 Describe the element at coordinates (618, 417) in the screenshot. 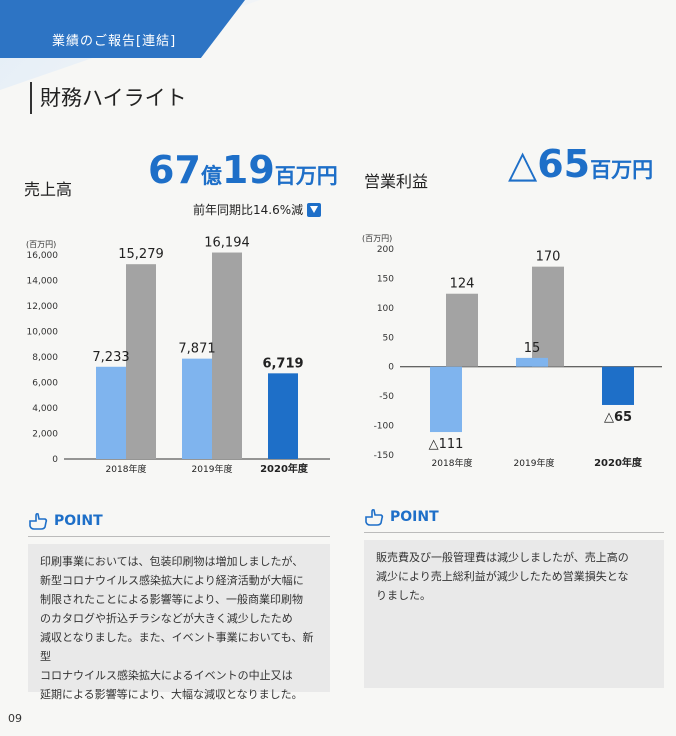

I see `bar-label: △65` at that location.